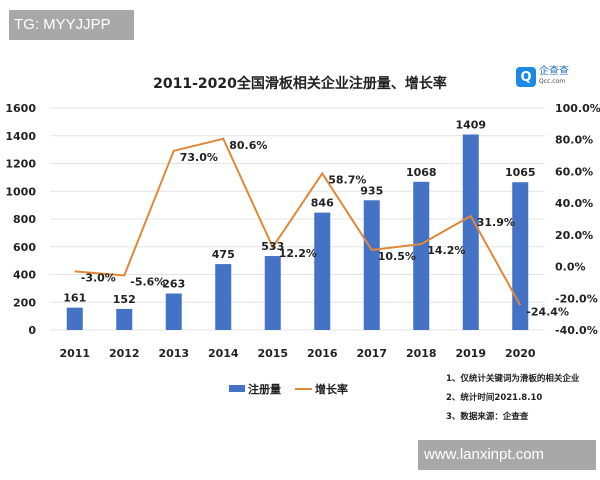 Image resolution: width=600 pixels, height=480 pixels. What do you see at coordinates (74, 298) in the screenshot?
I see `bar-label: 161` at bounding box center [74, 298].